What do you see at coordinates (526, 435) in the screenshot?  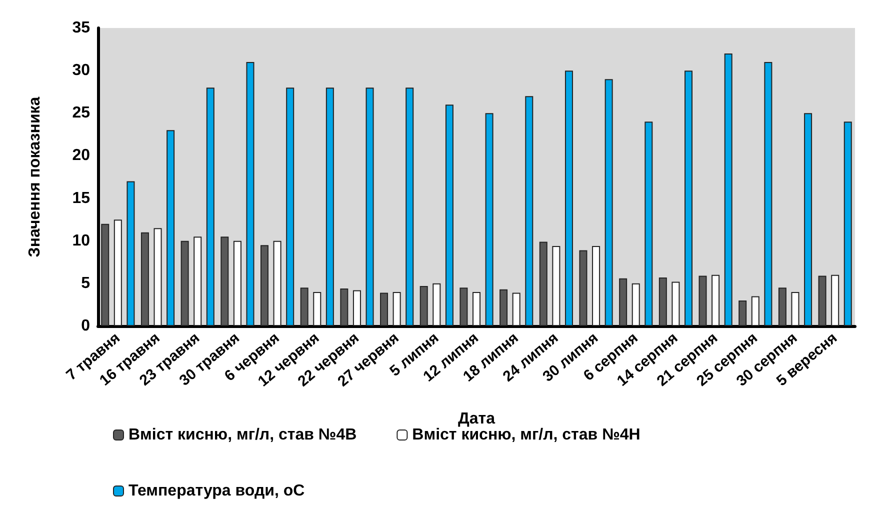 I see `legend-label: Вміст кисню, мг/л, став №4Н` at bounding box center [526, 435].